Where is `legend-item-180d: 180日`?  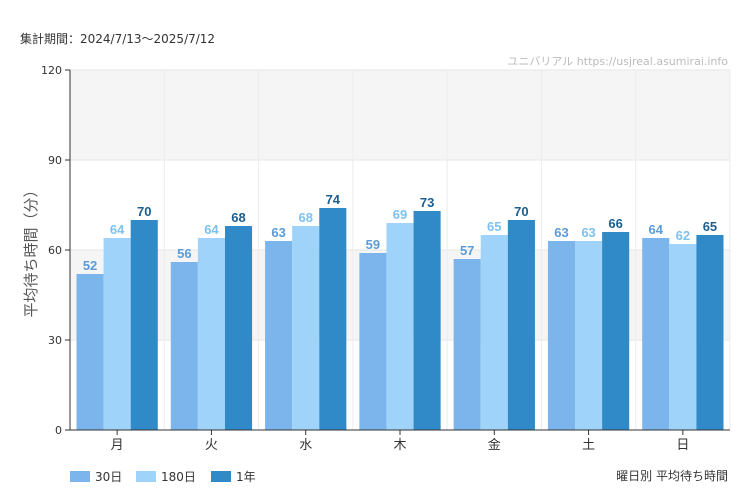
legend-item-180d: 180日 is located at coordinates (166, 476).